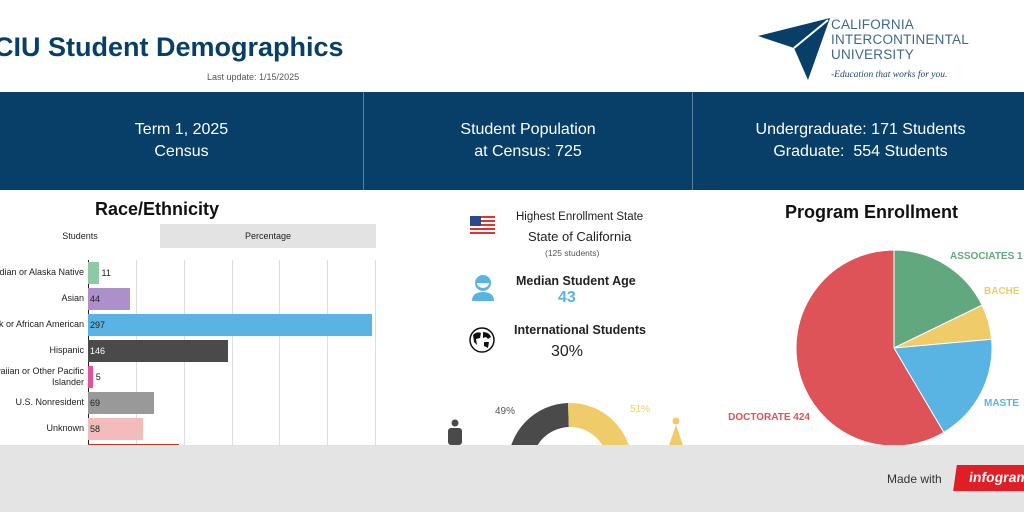 Image resolution: width=1024 pixels, height=512 pixels. What do you see at coordinates (870, 347) in the screenshot?
I see `pie-slice-doctorate` at bounding box center [870, 347].